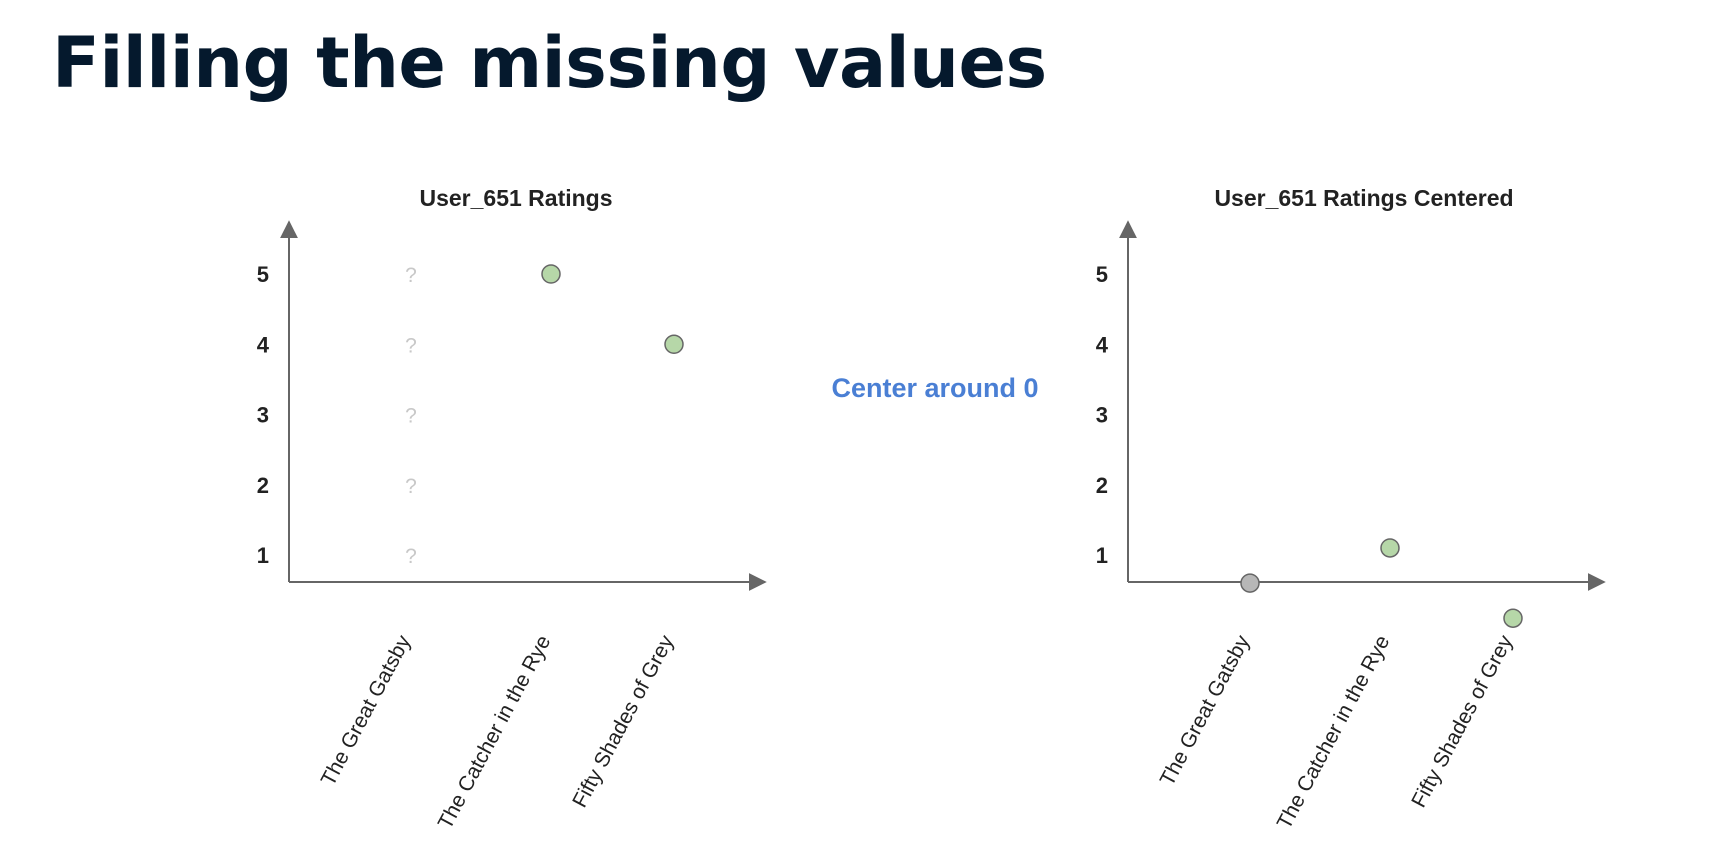  I want to click on page-title: Filling the missing values, so click(549, 63).